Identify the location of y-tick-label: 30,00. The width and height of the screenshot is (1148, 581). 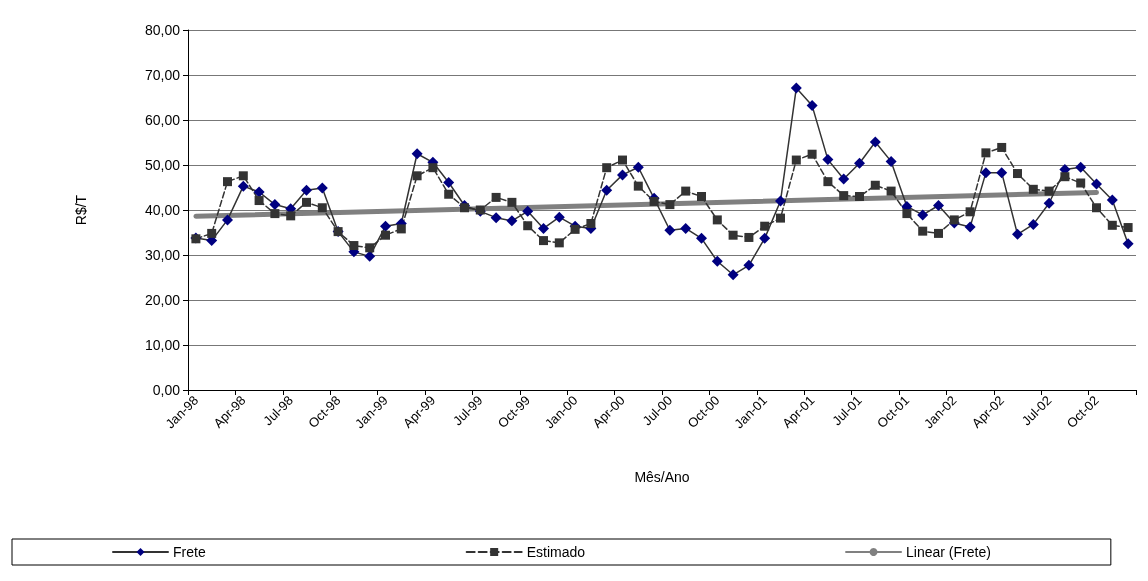
(162, 255).